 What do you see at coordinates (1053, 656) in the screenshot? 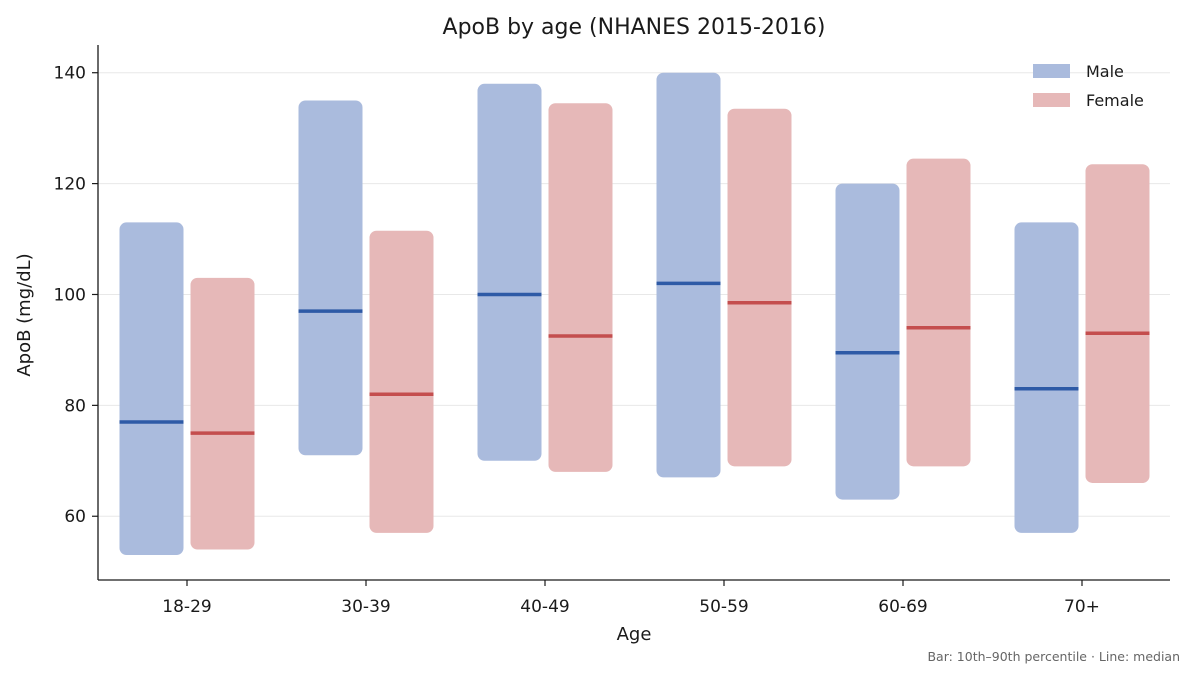
I see `footnote: Bar: 10th–90th percentile · Line: median` at bounding box center [1053, 656].